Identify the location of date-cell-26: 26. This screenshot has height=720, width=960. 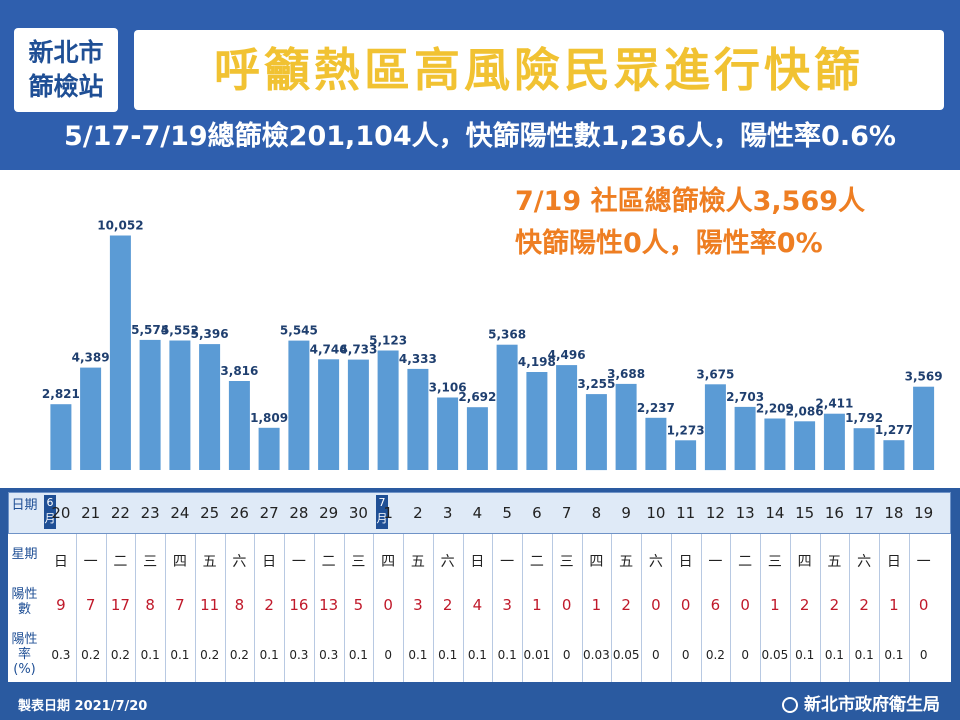
(239, 513).